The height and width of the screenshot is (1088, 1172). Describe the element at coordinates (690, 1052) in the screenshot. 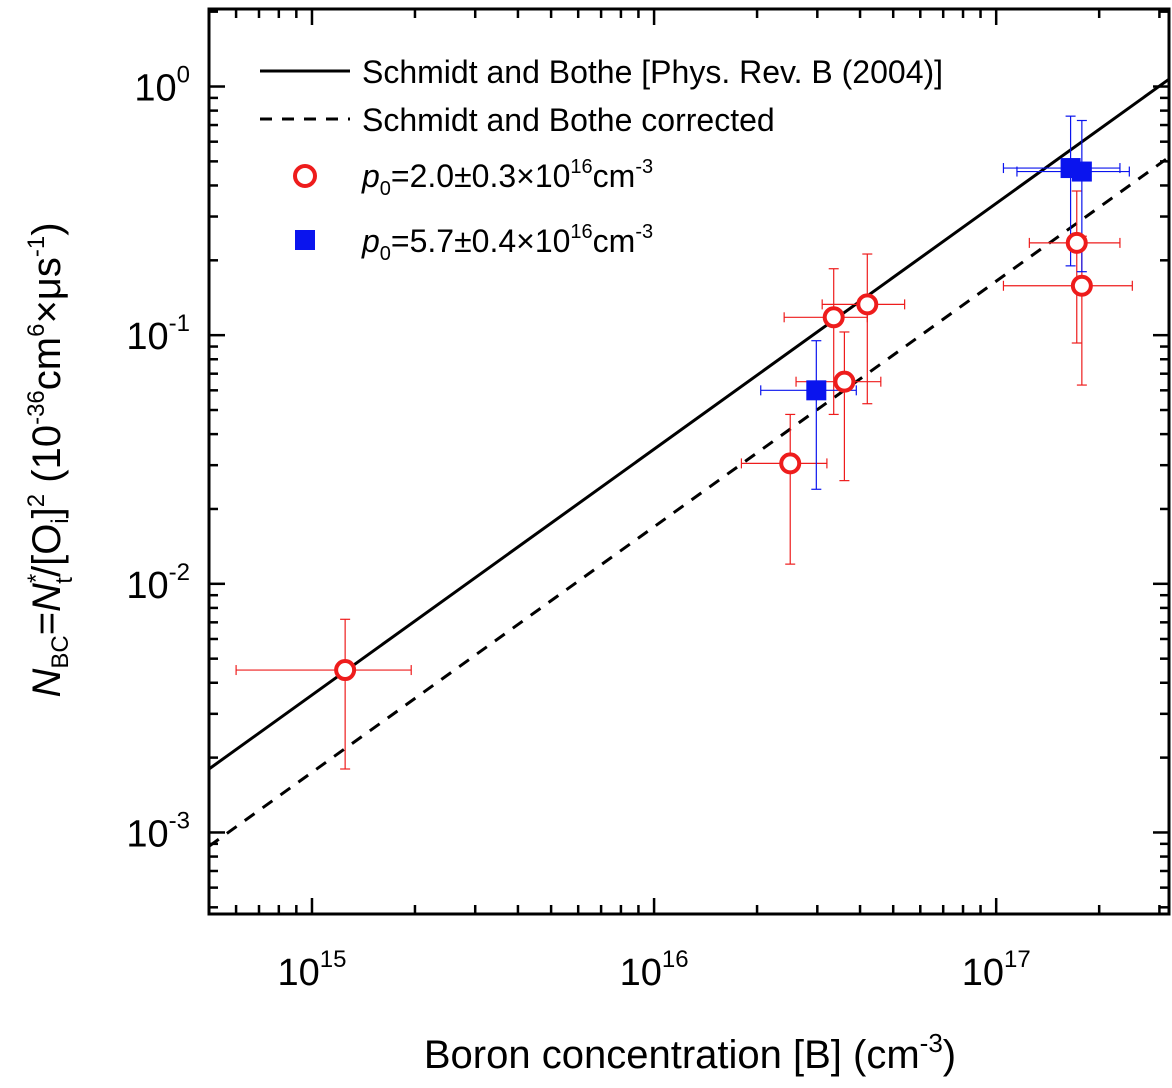

I see `x-axis-title: Boron concentration [B] (cm-3)` at that location.